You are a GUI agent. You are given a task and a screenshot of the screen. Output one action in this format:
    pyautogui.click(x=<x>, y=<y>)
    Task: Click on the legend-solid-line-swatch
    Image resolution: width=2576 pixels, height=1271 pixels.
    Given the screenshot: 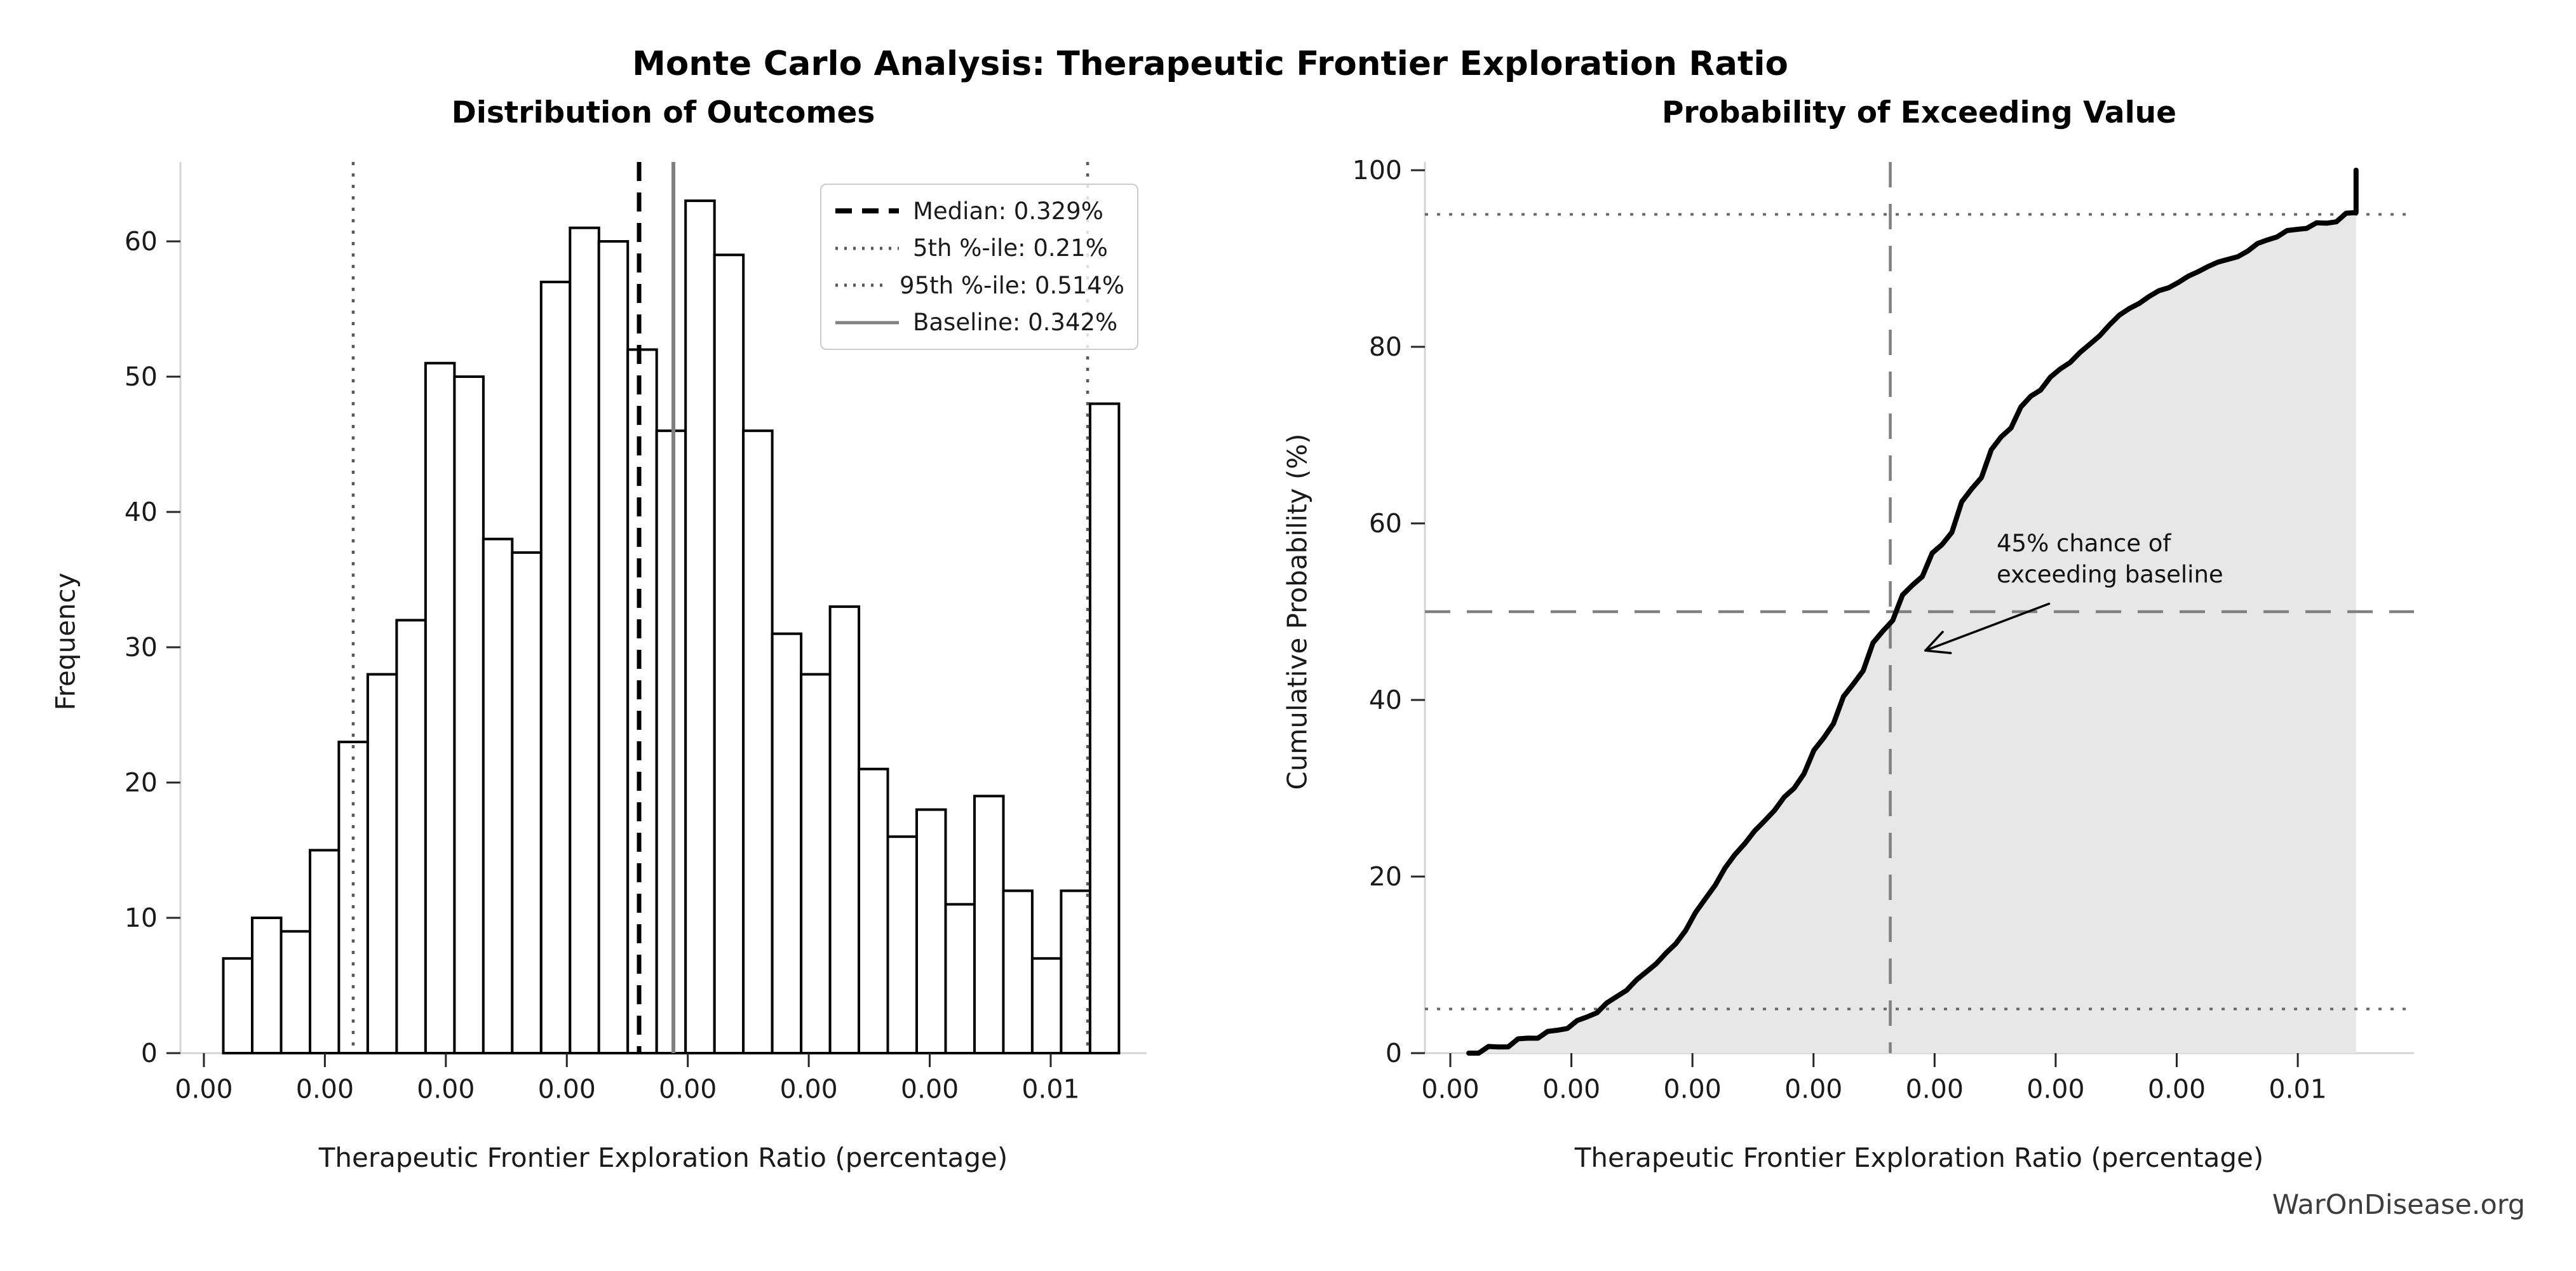 What is the action you would take?
    pyautogui.click(x=867, y=323)
    